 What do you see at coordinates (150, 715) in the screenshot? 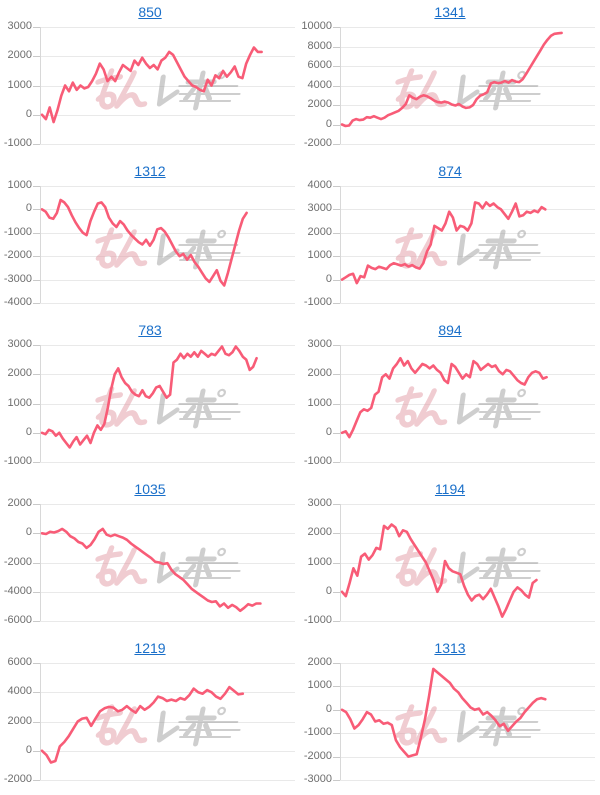
I see `chart-card: 1219 6000 4000 2000 0 -2000` at bounding box center [150, 715].